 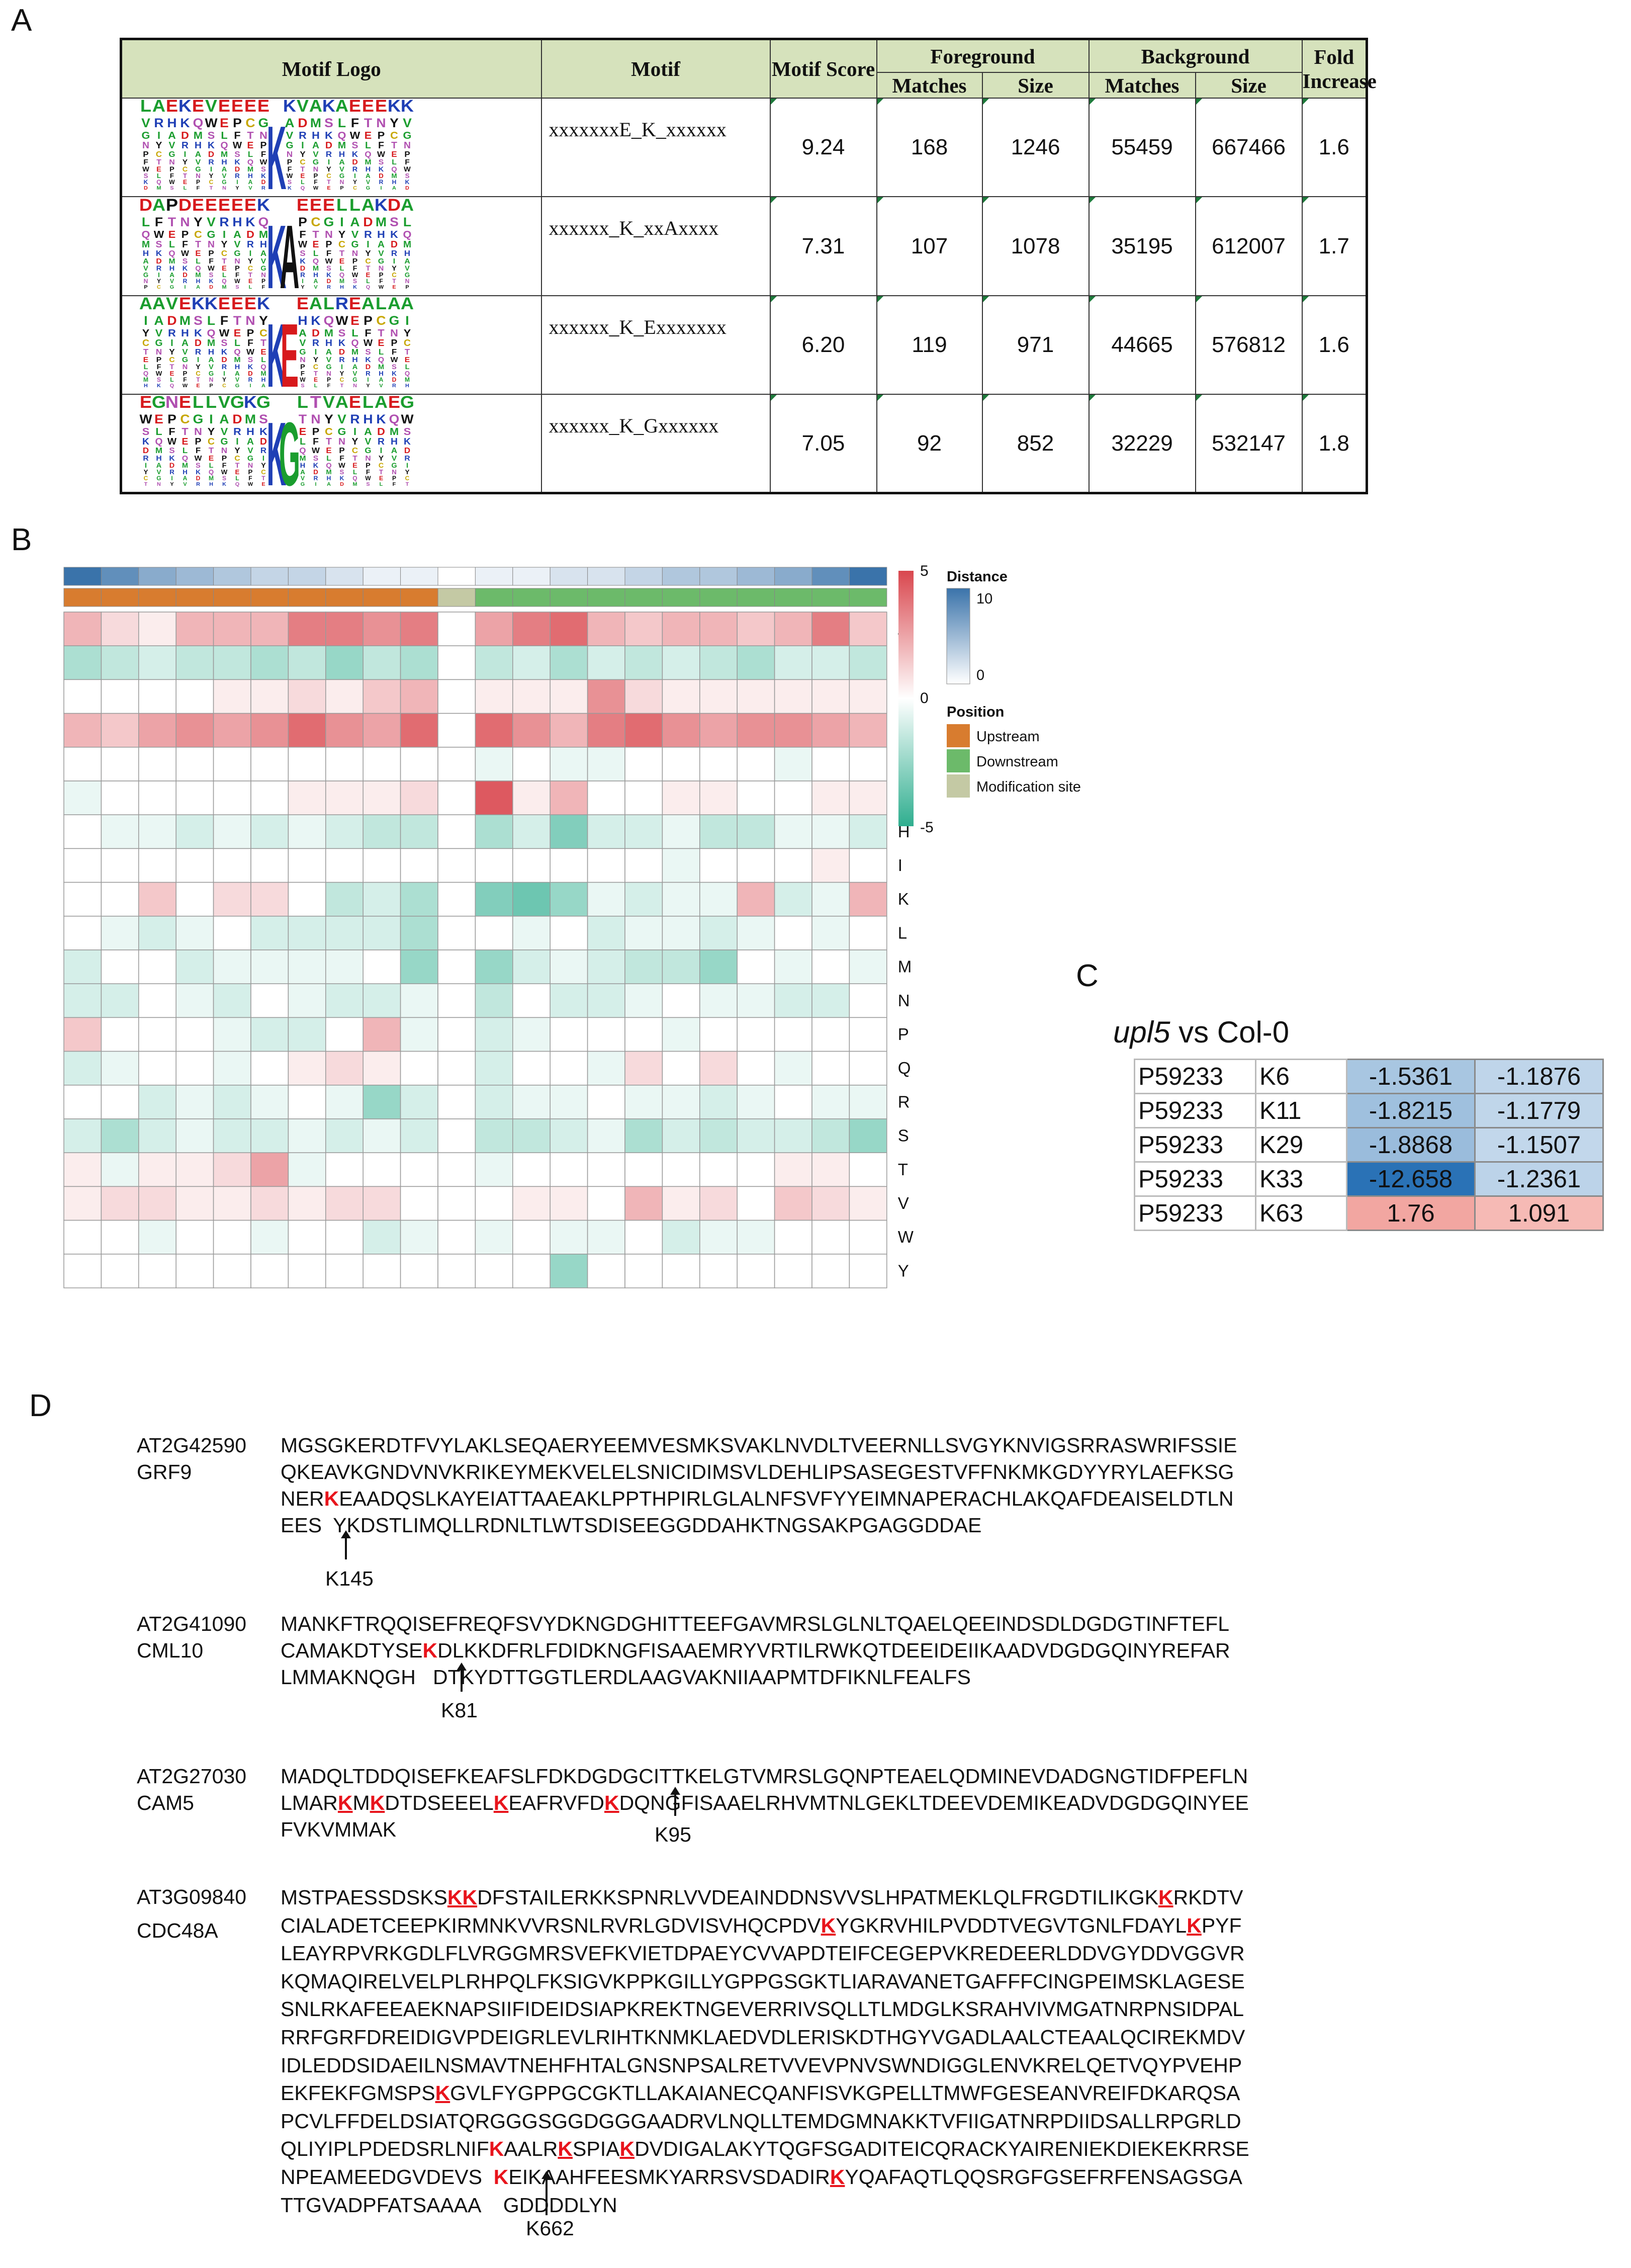 What do you see at coordinates (1195, 1179) in the screenshot?
I see `protein-id: P59233` at bounding box center [1195, 1179].